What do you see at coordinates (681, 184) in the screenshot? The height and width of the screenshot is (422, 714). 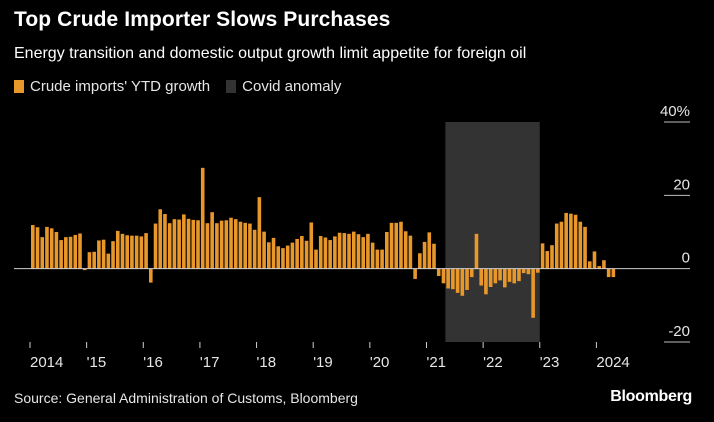 I see `y-tick-label: 20` at bounding box center [681, 184].